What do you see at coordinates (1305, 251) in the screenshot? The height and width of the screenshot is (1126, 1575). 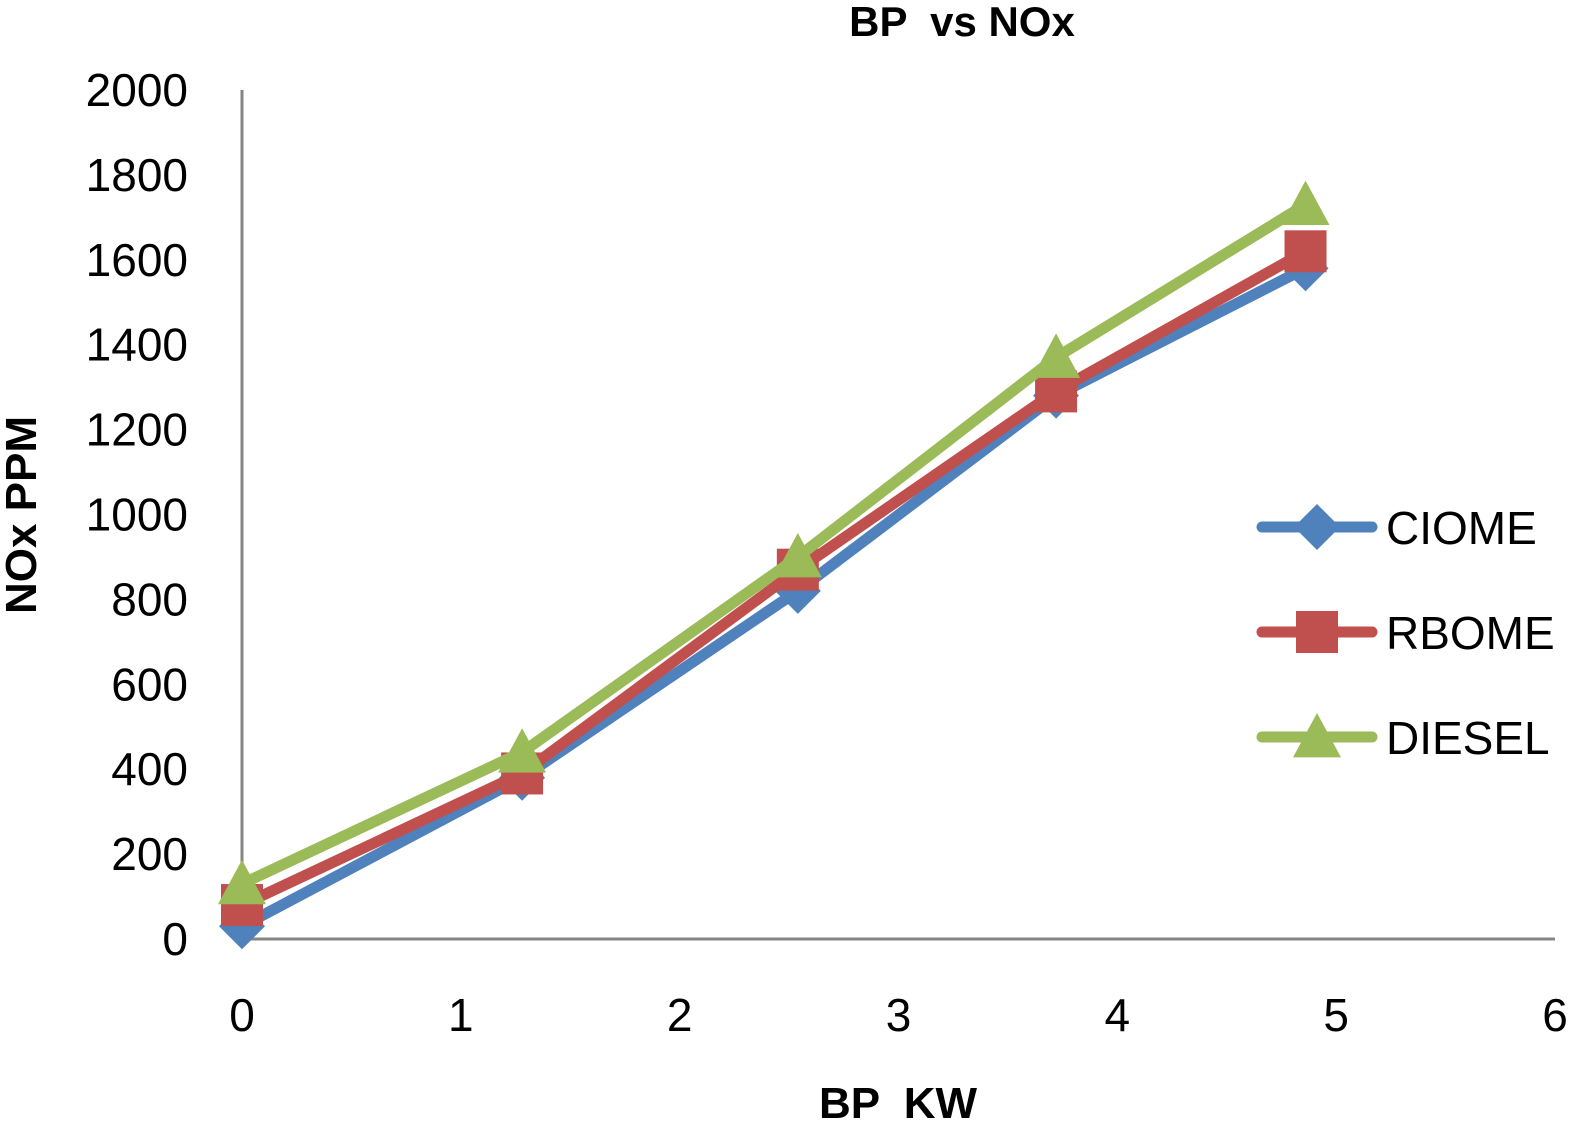 I see `data-point-rbome` at bounding box center [1305, 251].